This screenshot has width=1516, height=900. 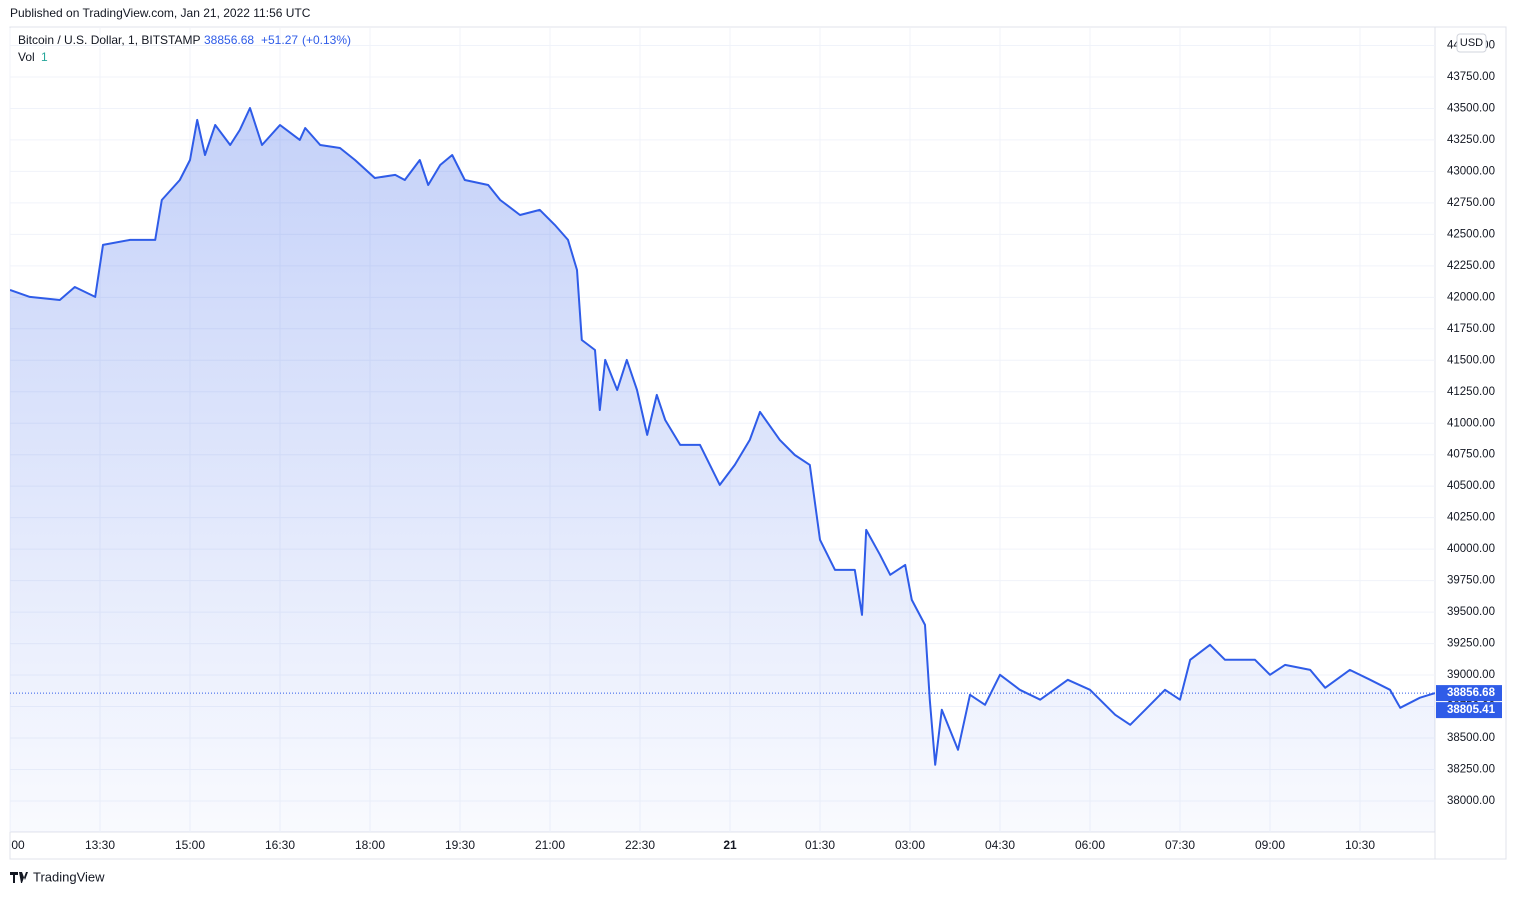 What do you see at coordinates (229, 40) in the screenshot?
I see `last-price: 38856.68` at bounding box center [229, 40].